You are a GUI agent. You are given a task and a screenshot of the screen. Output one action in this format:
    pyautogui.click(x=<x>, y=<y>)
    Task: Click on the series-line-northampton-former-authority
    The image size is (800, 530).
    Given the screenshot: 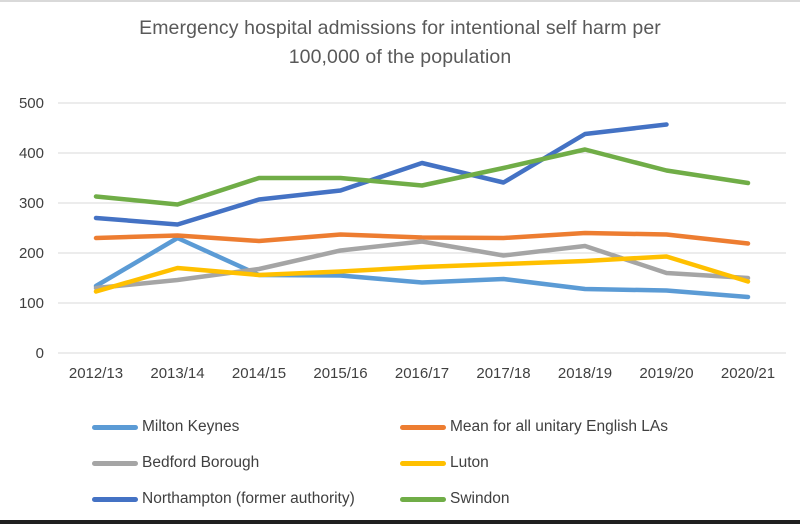 What is the action you would take?
    pyautogui.click(x=381, y=174)
    